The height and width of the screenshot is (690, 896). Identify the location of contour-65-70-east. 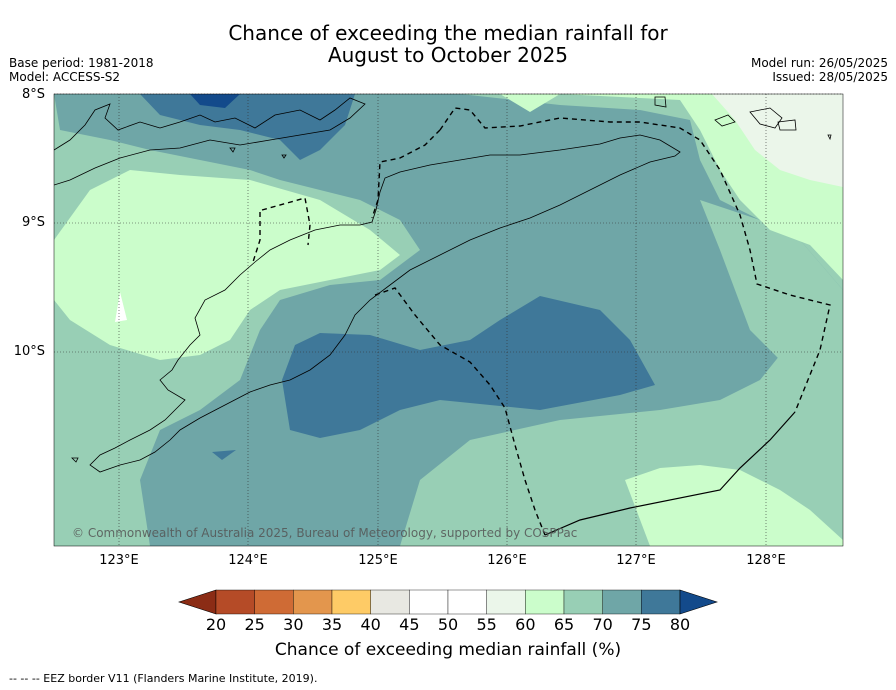
(771, 280).